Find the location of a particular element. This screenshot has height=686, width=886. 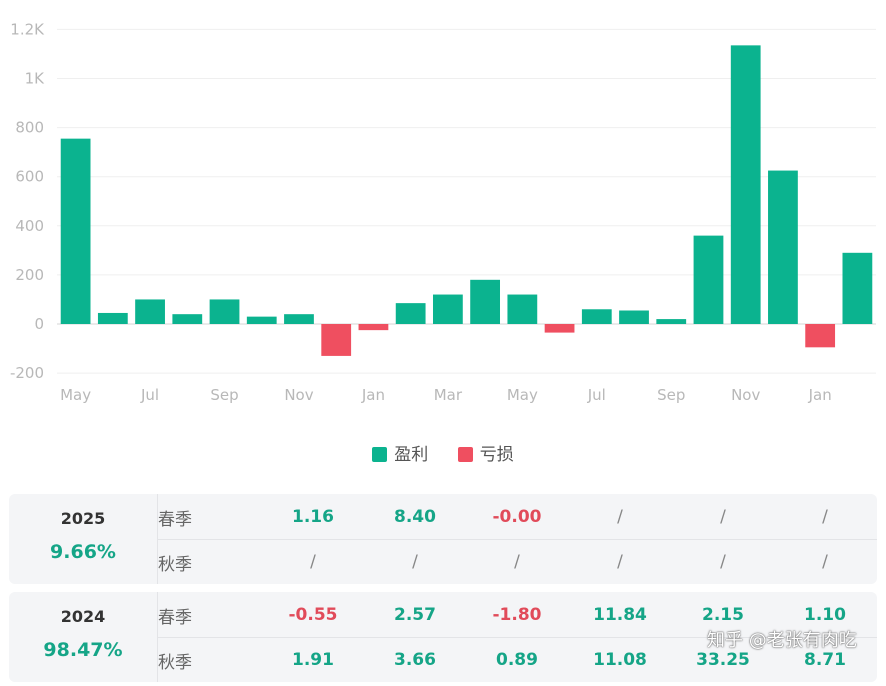

row-autumn: 秋季 / / / / / / is located at coordinates (517, 561).